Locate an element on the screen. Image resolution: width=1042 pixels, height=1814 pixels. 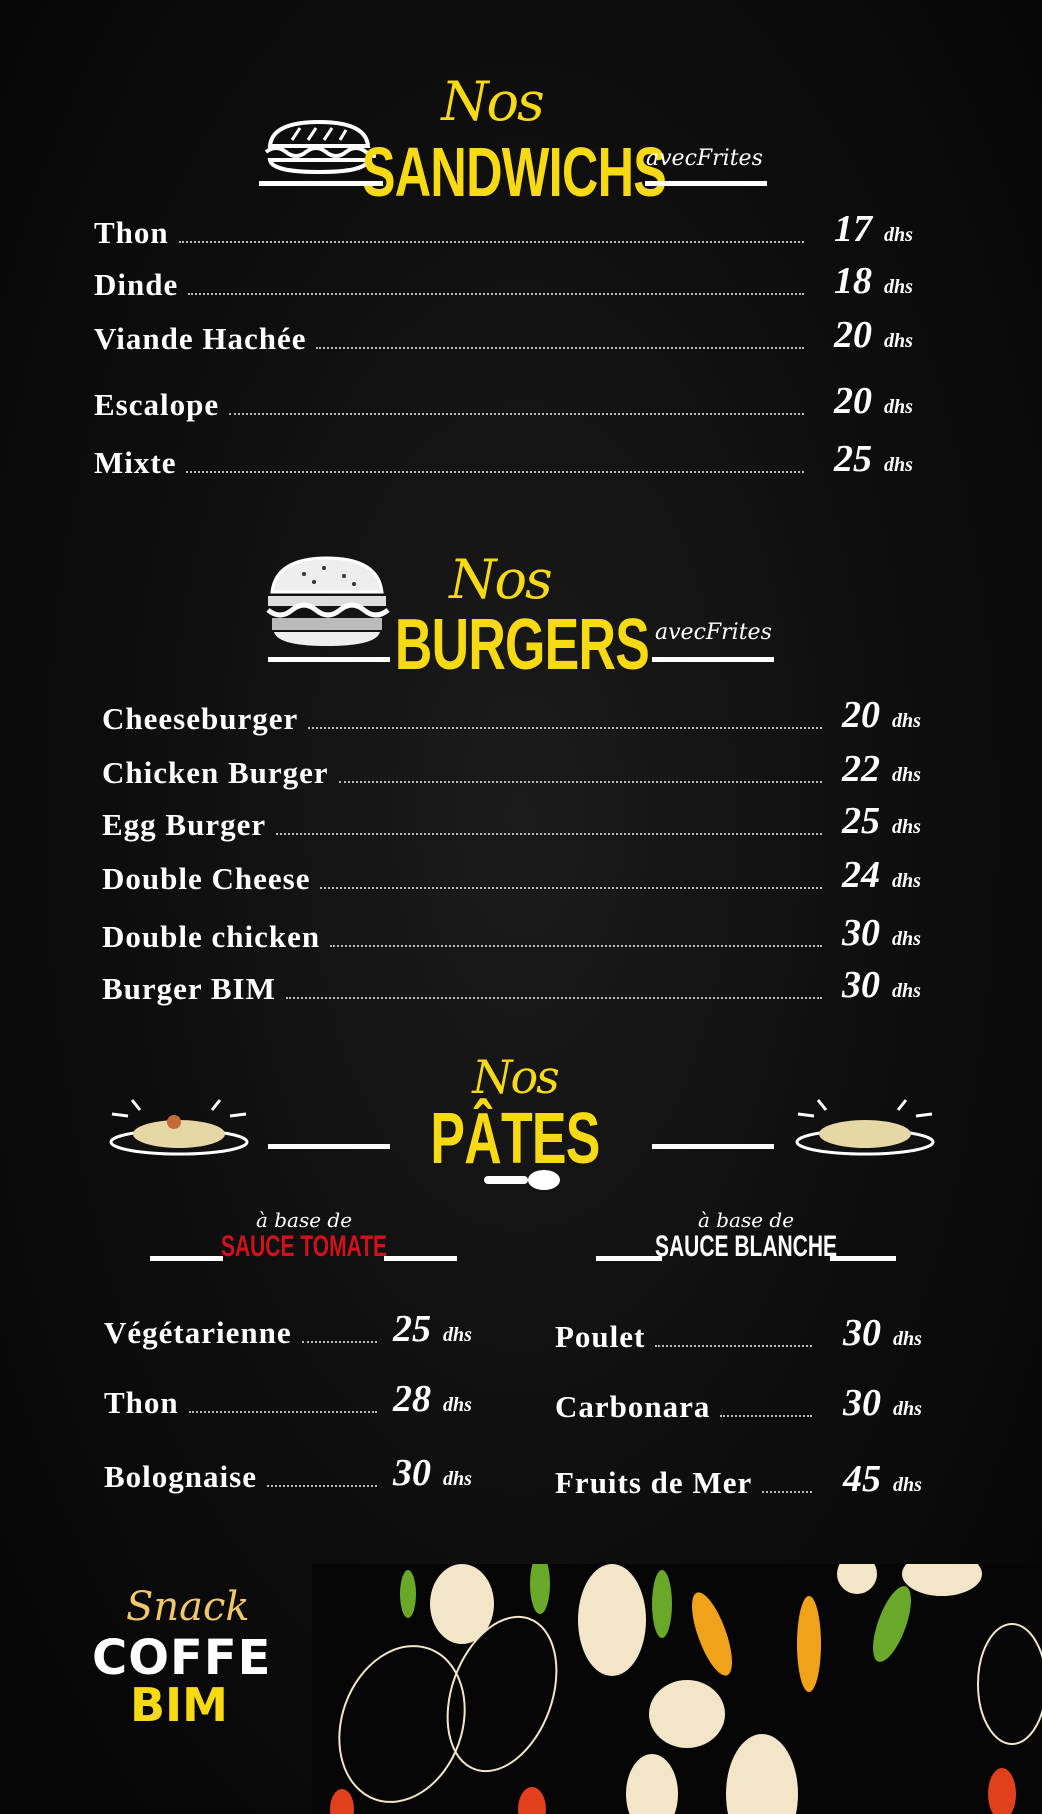
price-value: 28 is located at coordinates (412, 1399).